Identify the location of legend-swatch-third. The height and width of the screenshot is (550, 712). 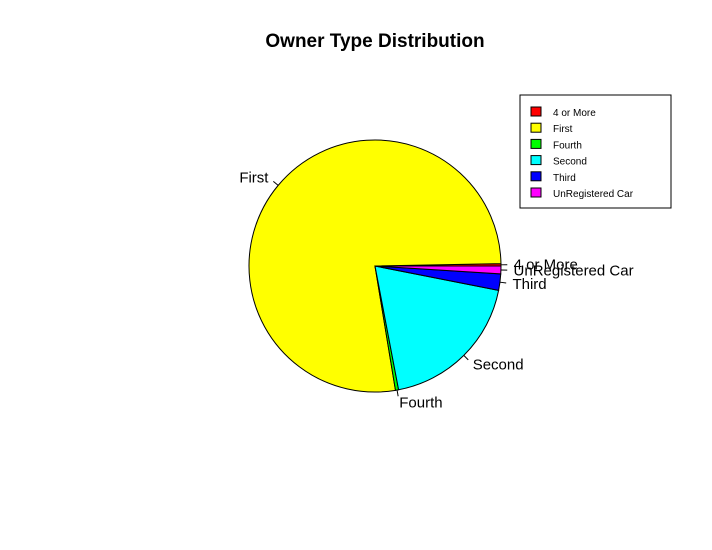
(536, 176).